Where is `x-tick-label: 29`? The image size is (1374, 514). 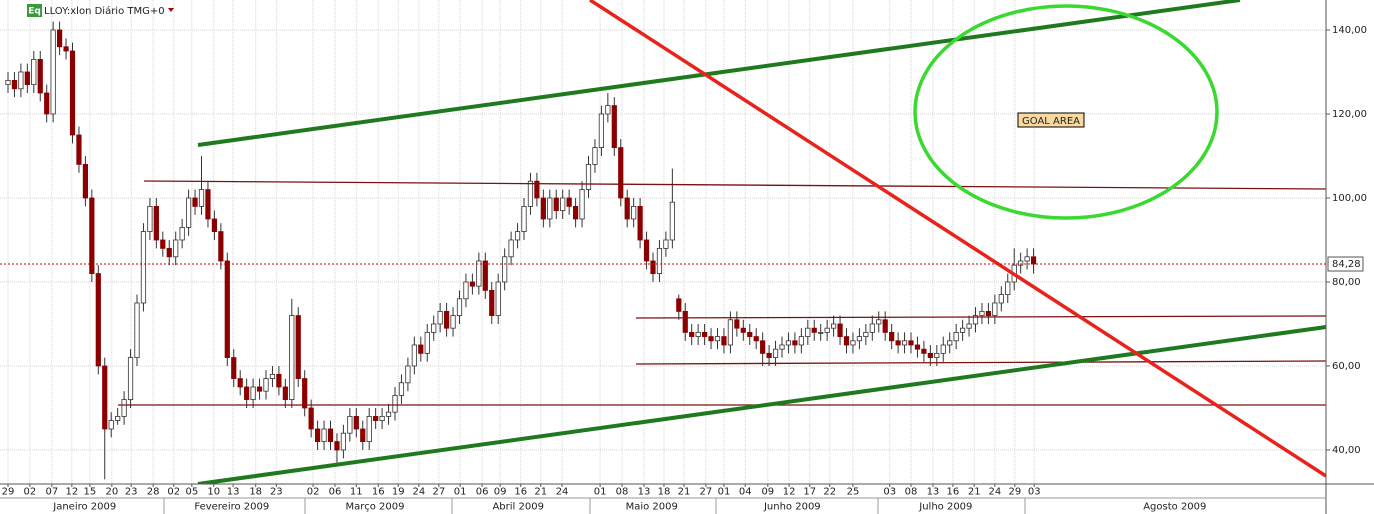
x-tick-label: 29 is located at coordinates (1014, 492).